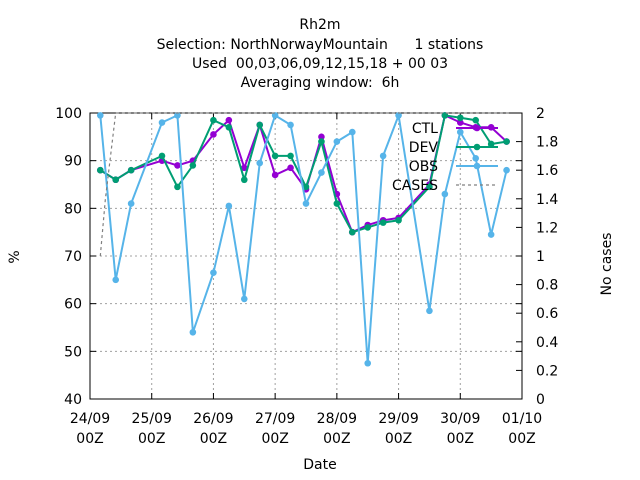  What do you see at coordinates (68, 114) in the screenshot?
I see `y-tick-label: 100` at bounding box center [68, 114].